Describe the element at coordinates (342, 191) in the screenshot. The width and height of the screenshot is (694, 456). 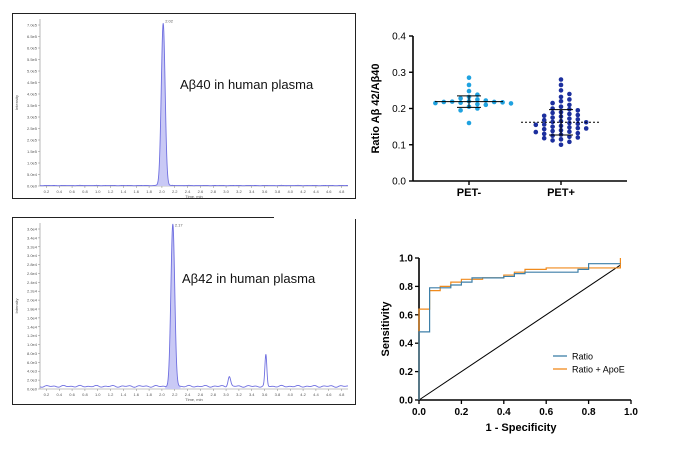
I see `x-tick-label: 4.8` at that location.